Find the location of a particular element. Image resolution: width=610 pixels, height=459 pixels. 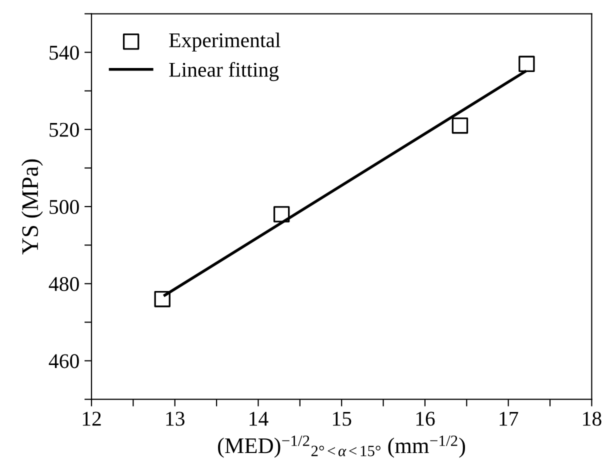

y-tick-label: 540 is located at coordinates (64, 53).